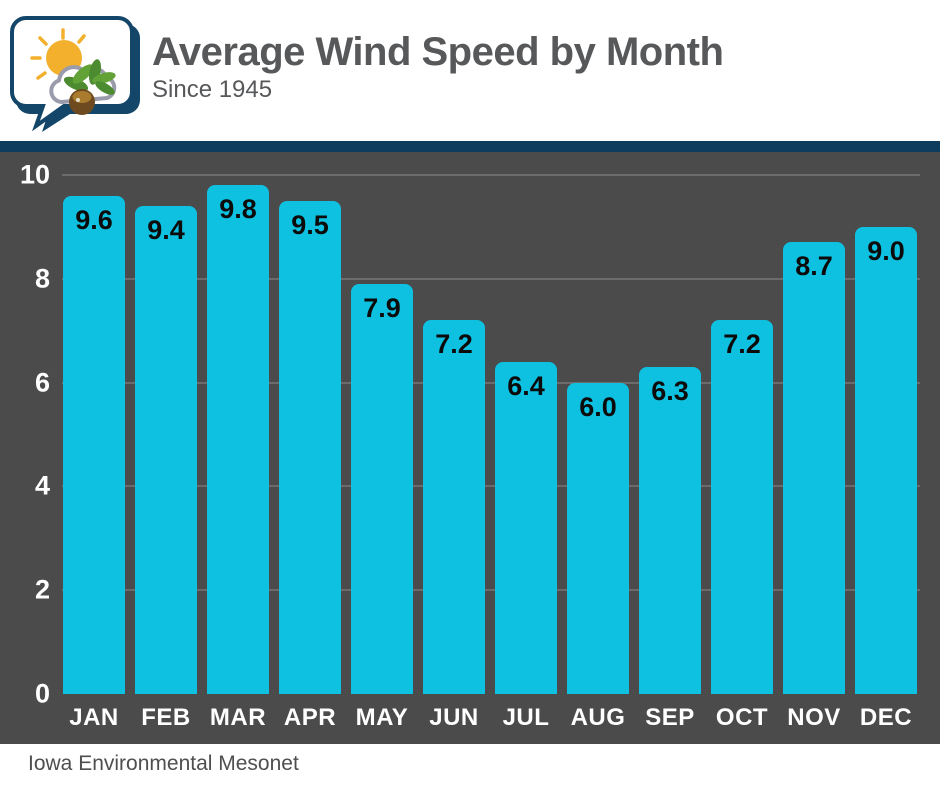 Image resolution: width=940 pixels, height=788 pixels. What do you see at coordinates (526, 385) in the screenshot?
I see `bar-value-label: 6.4` at bounding box center [526, 385].